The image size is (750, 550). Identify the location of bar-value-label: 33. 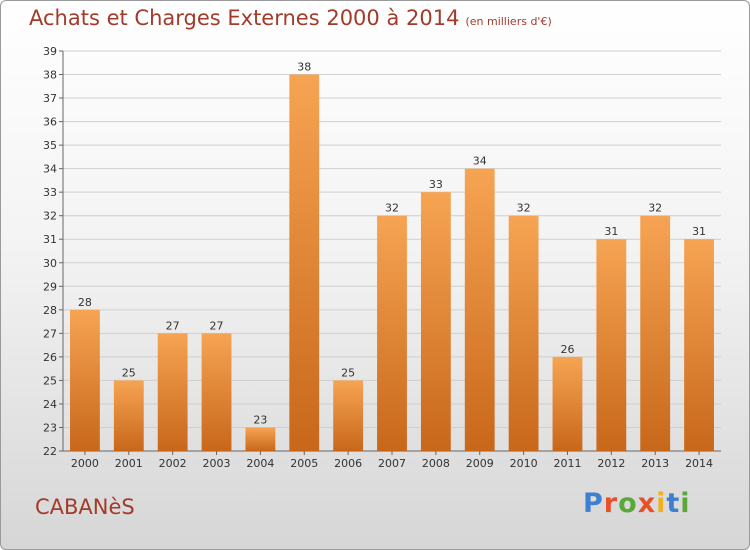
(436, 184).